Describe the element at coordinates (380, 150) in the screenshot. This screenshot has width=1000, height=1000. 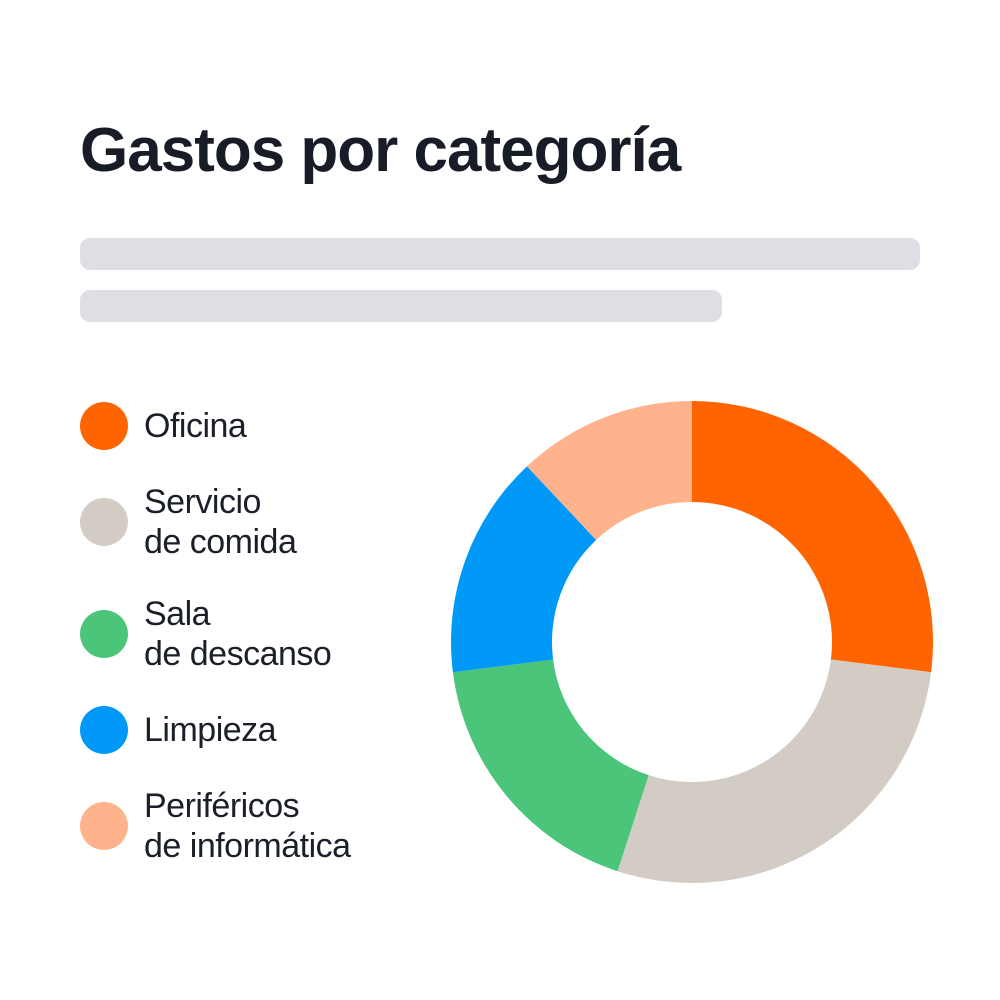
I see `chart-title: Gastos por categoría` at that location.